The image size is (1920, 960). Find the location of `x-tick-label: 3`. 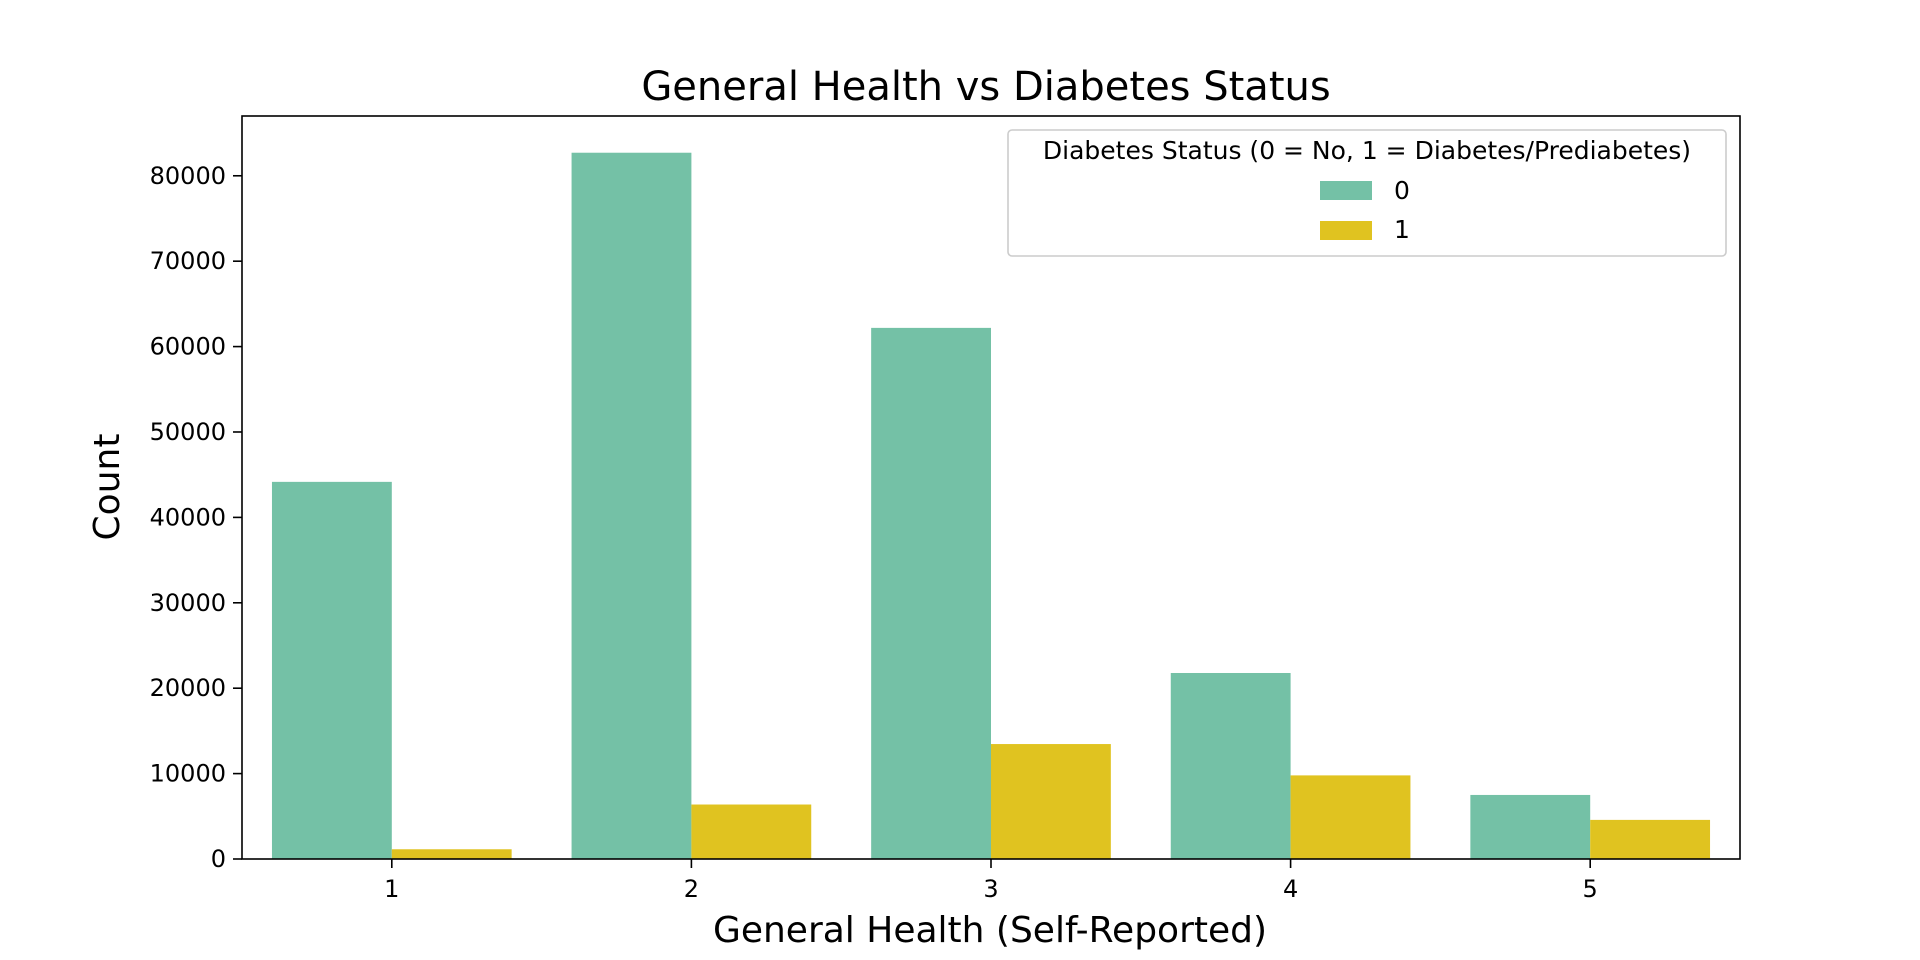

x-tick-label: 3 is located at coordinates (990, 889).